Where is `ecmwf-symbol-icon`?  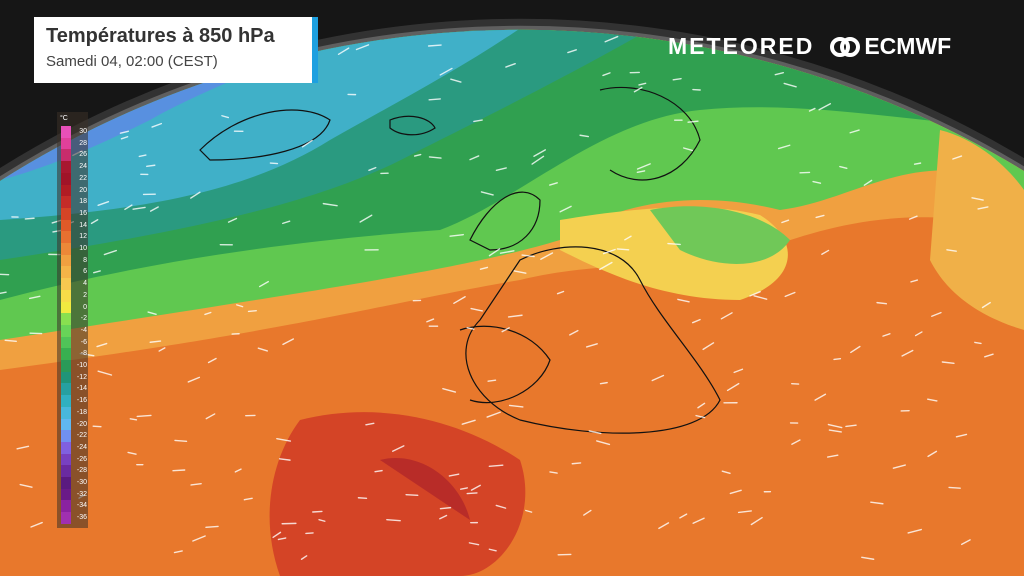
ecmwf-symbol-icon is located at coordinates (845, 46).